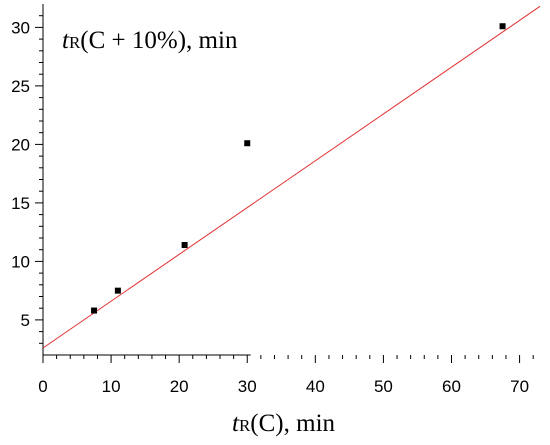 This screenshot has height=445, width=550. Describe the element at coordinates (20, 86) in the screenshot. I see `y-tick-label: 25` at that location.